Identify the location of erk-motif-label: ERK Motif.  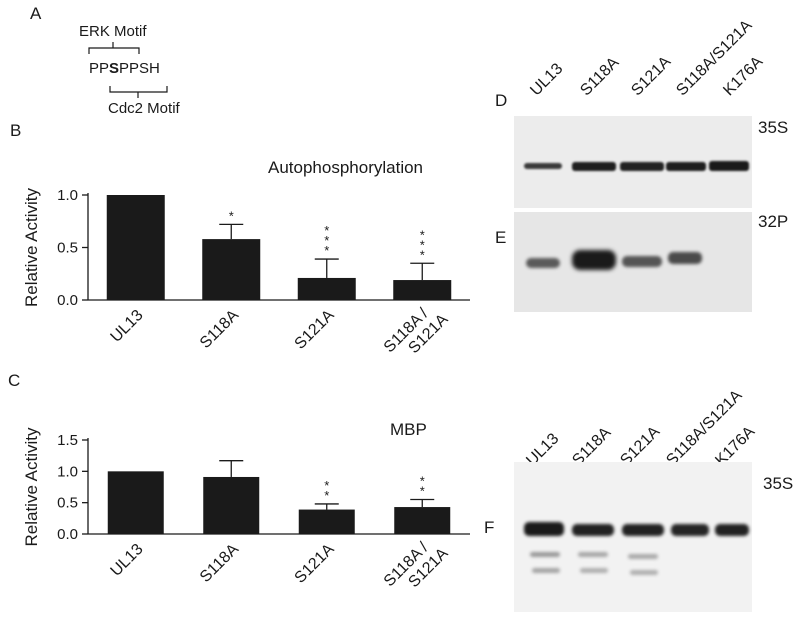
(113, 31).